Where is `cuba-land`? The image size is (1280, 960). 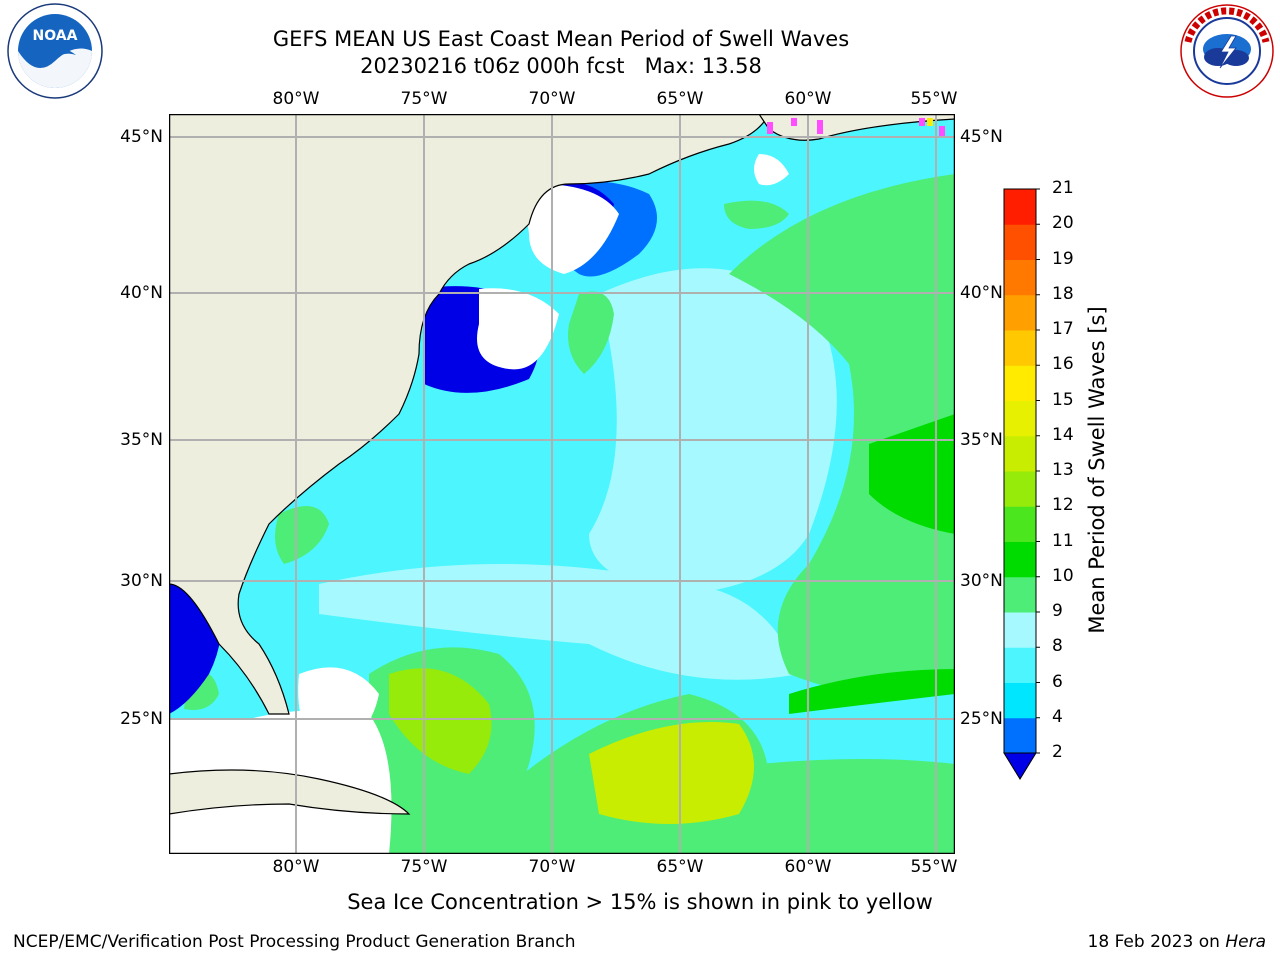 cuba-land is located at coordinates (290, 792).